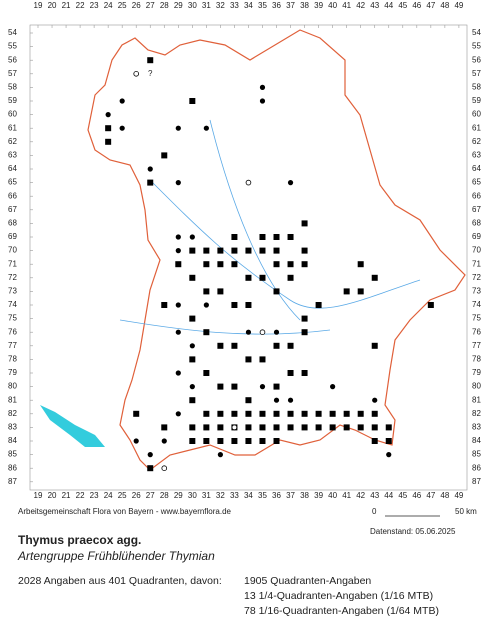 The image size is (500, 620). Describe the element at coordinates (12, 46) in the screenshot. I see `row-label: 55` at that location.